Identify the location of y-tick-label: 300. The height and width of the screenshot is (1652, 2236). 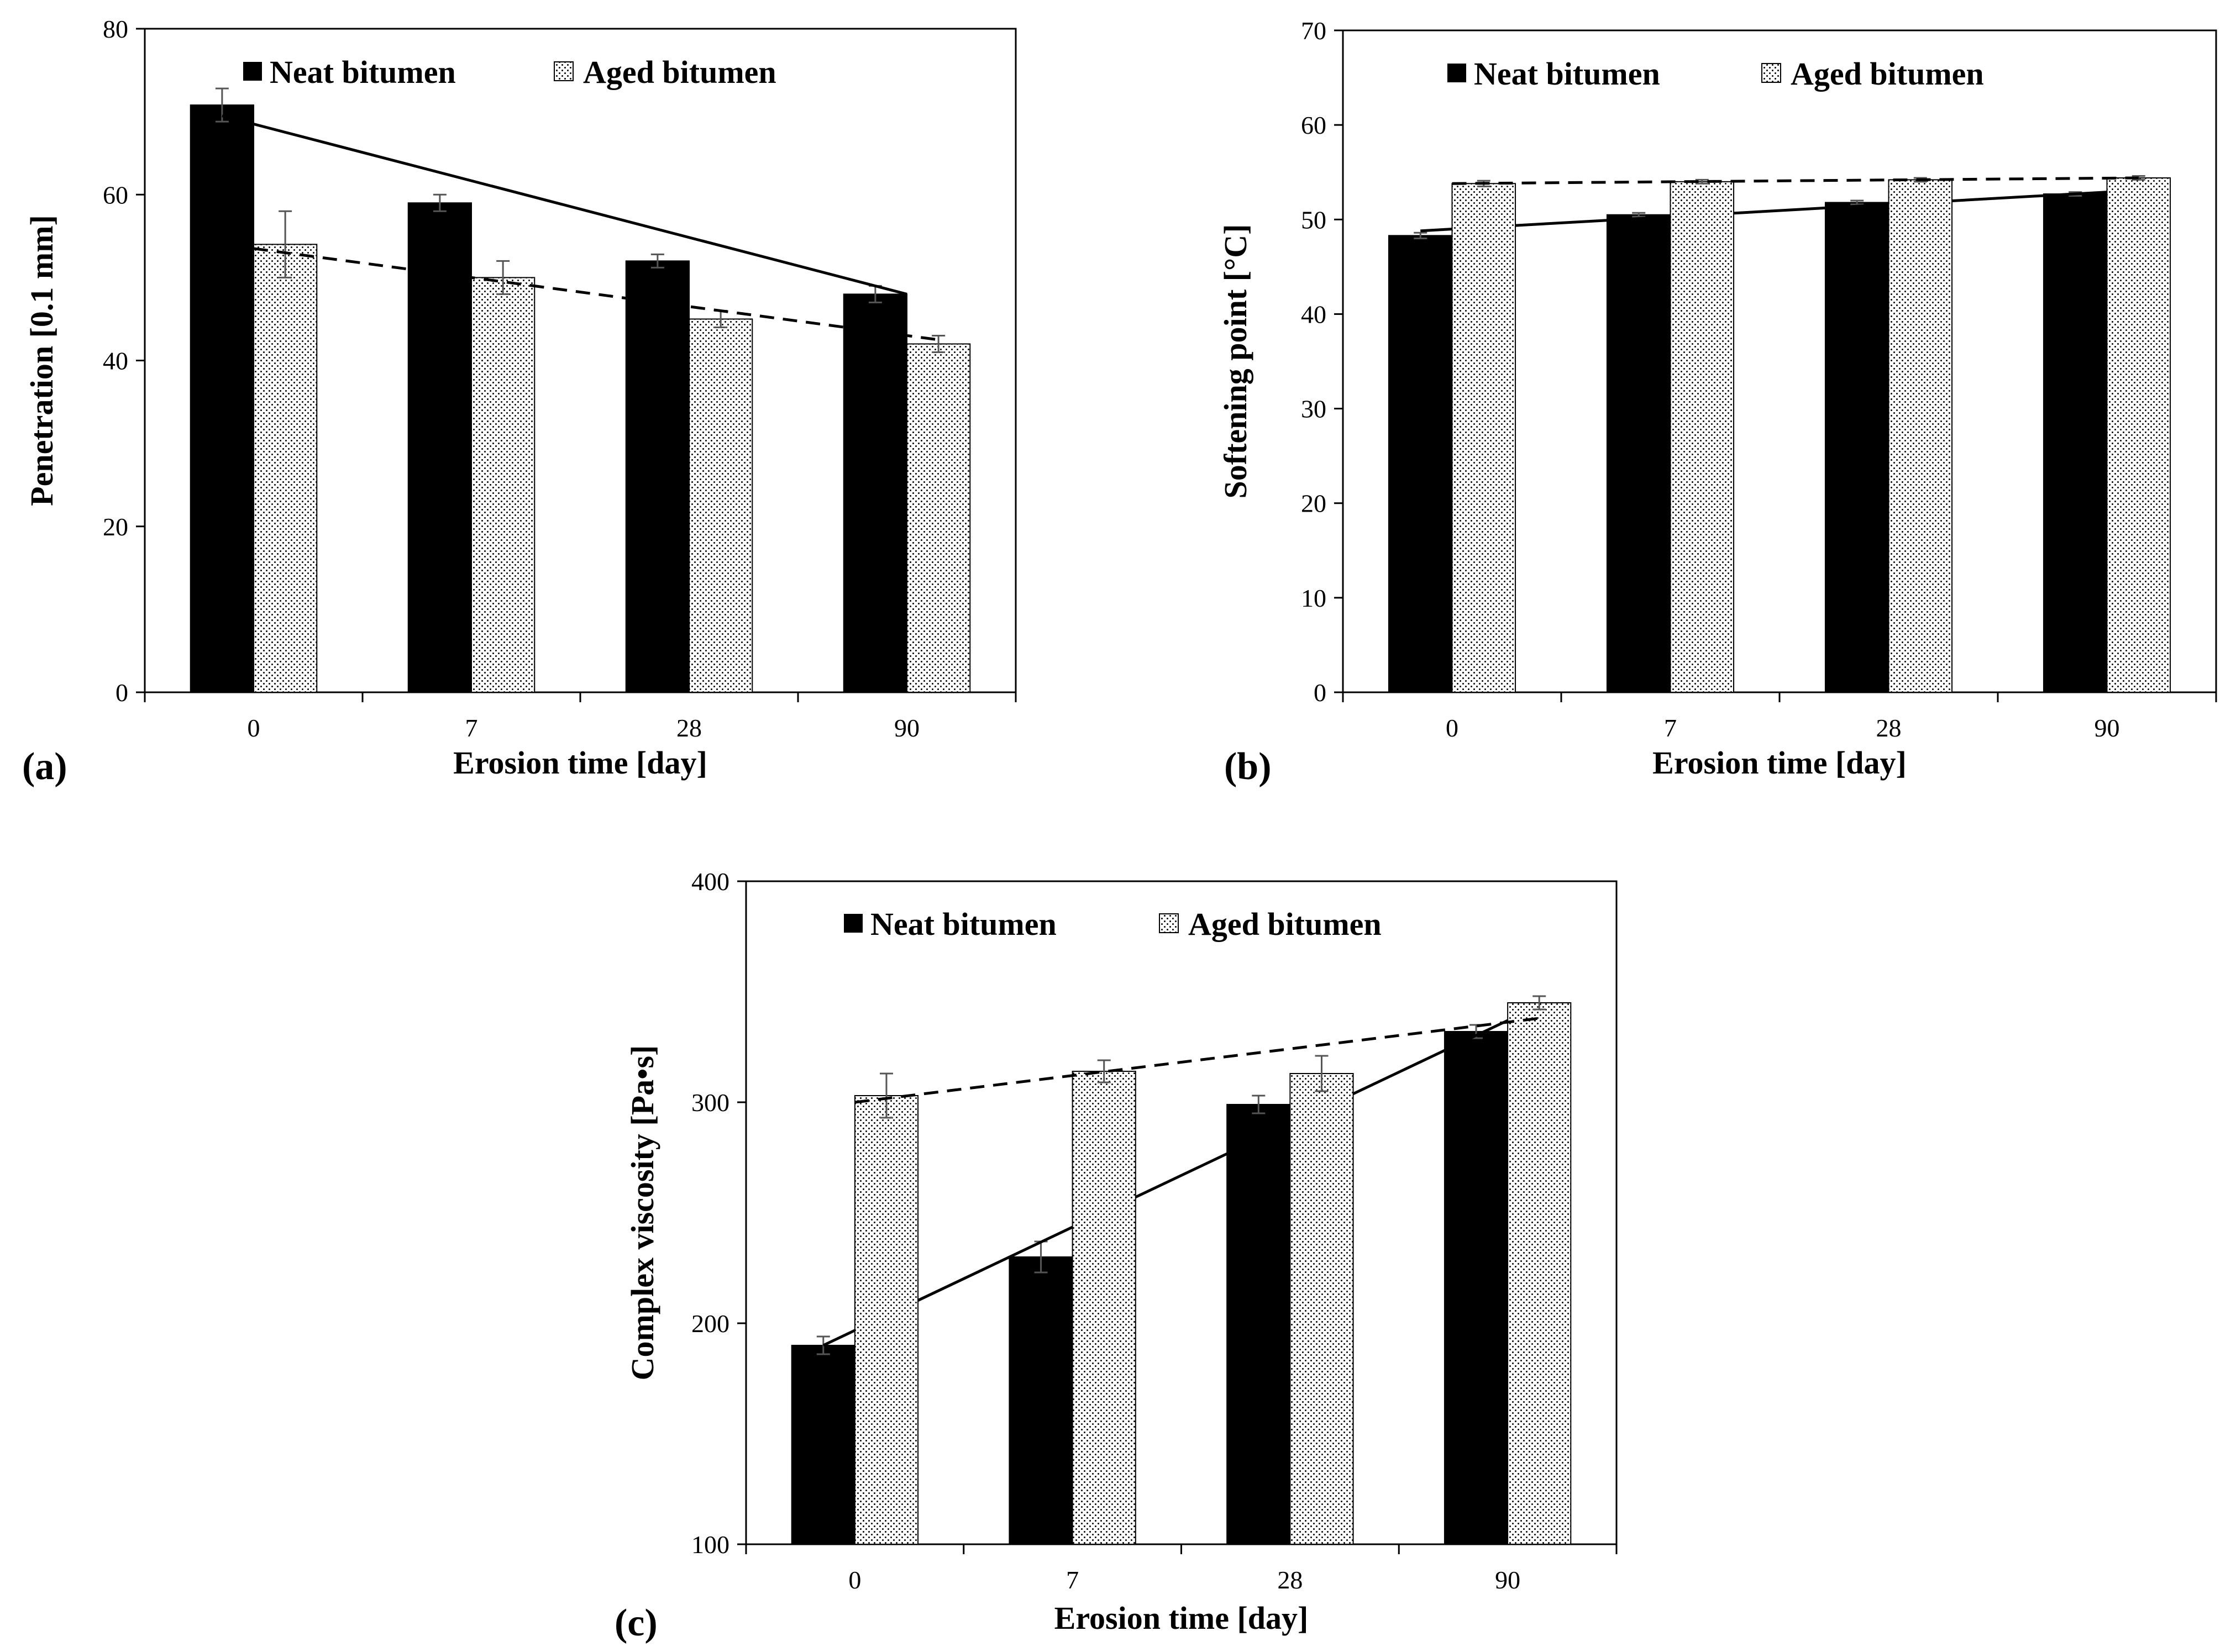
(710, 1102).